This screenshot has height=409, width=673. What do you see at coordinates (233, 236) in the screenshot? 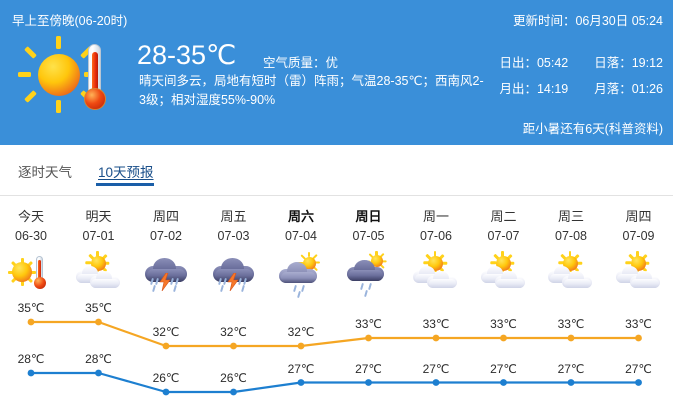
I see `forecast-day-date: 07-03` at bounding box center [233, 236].